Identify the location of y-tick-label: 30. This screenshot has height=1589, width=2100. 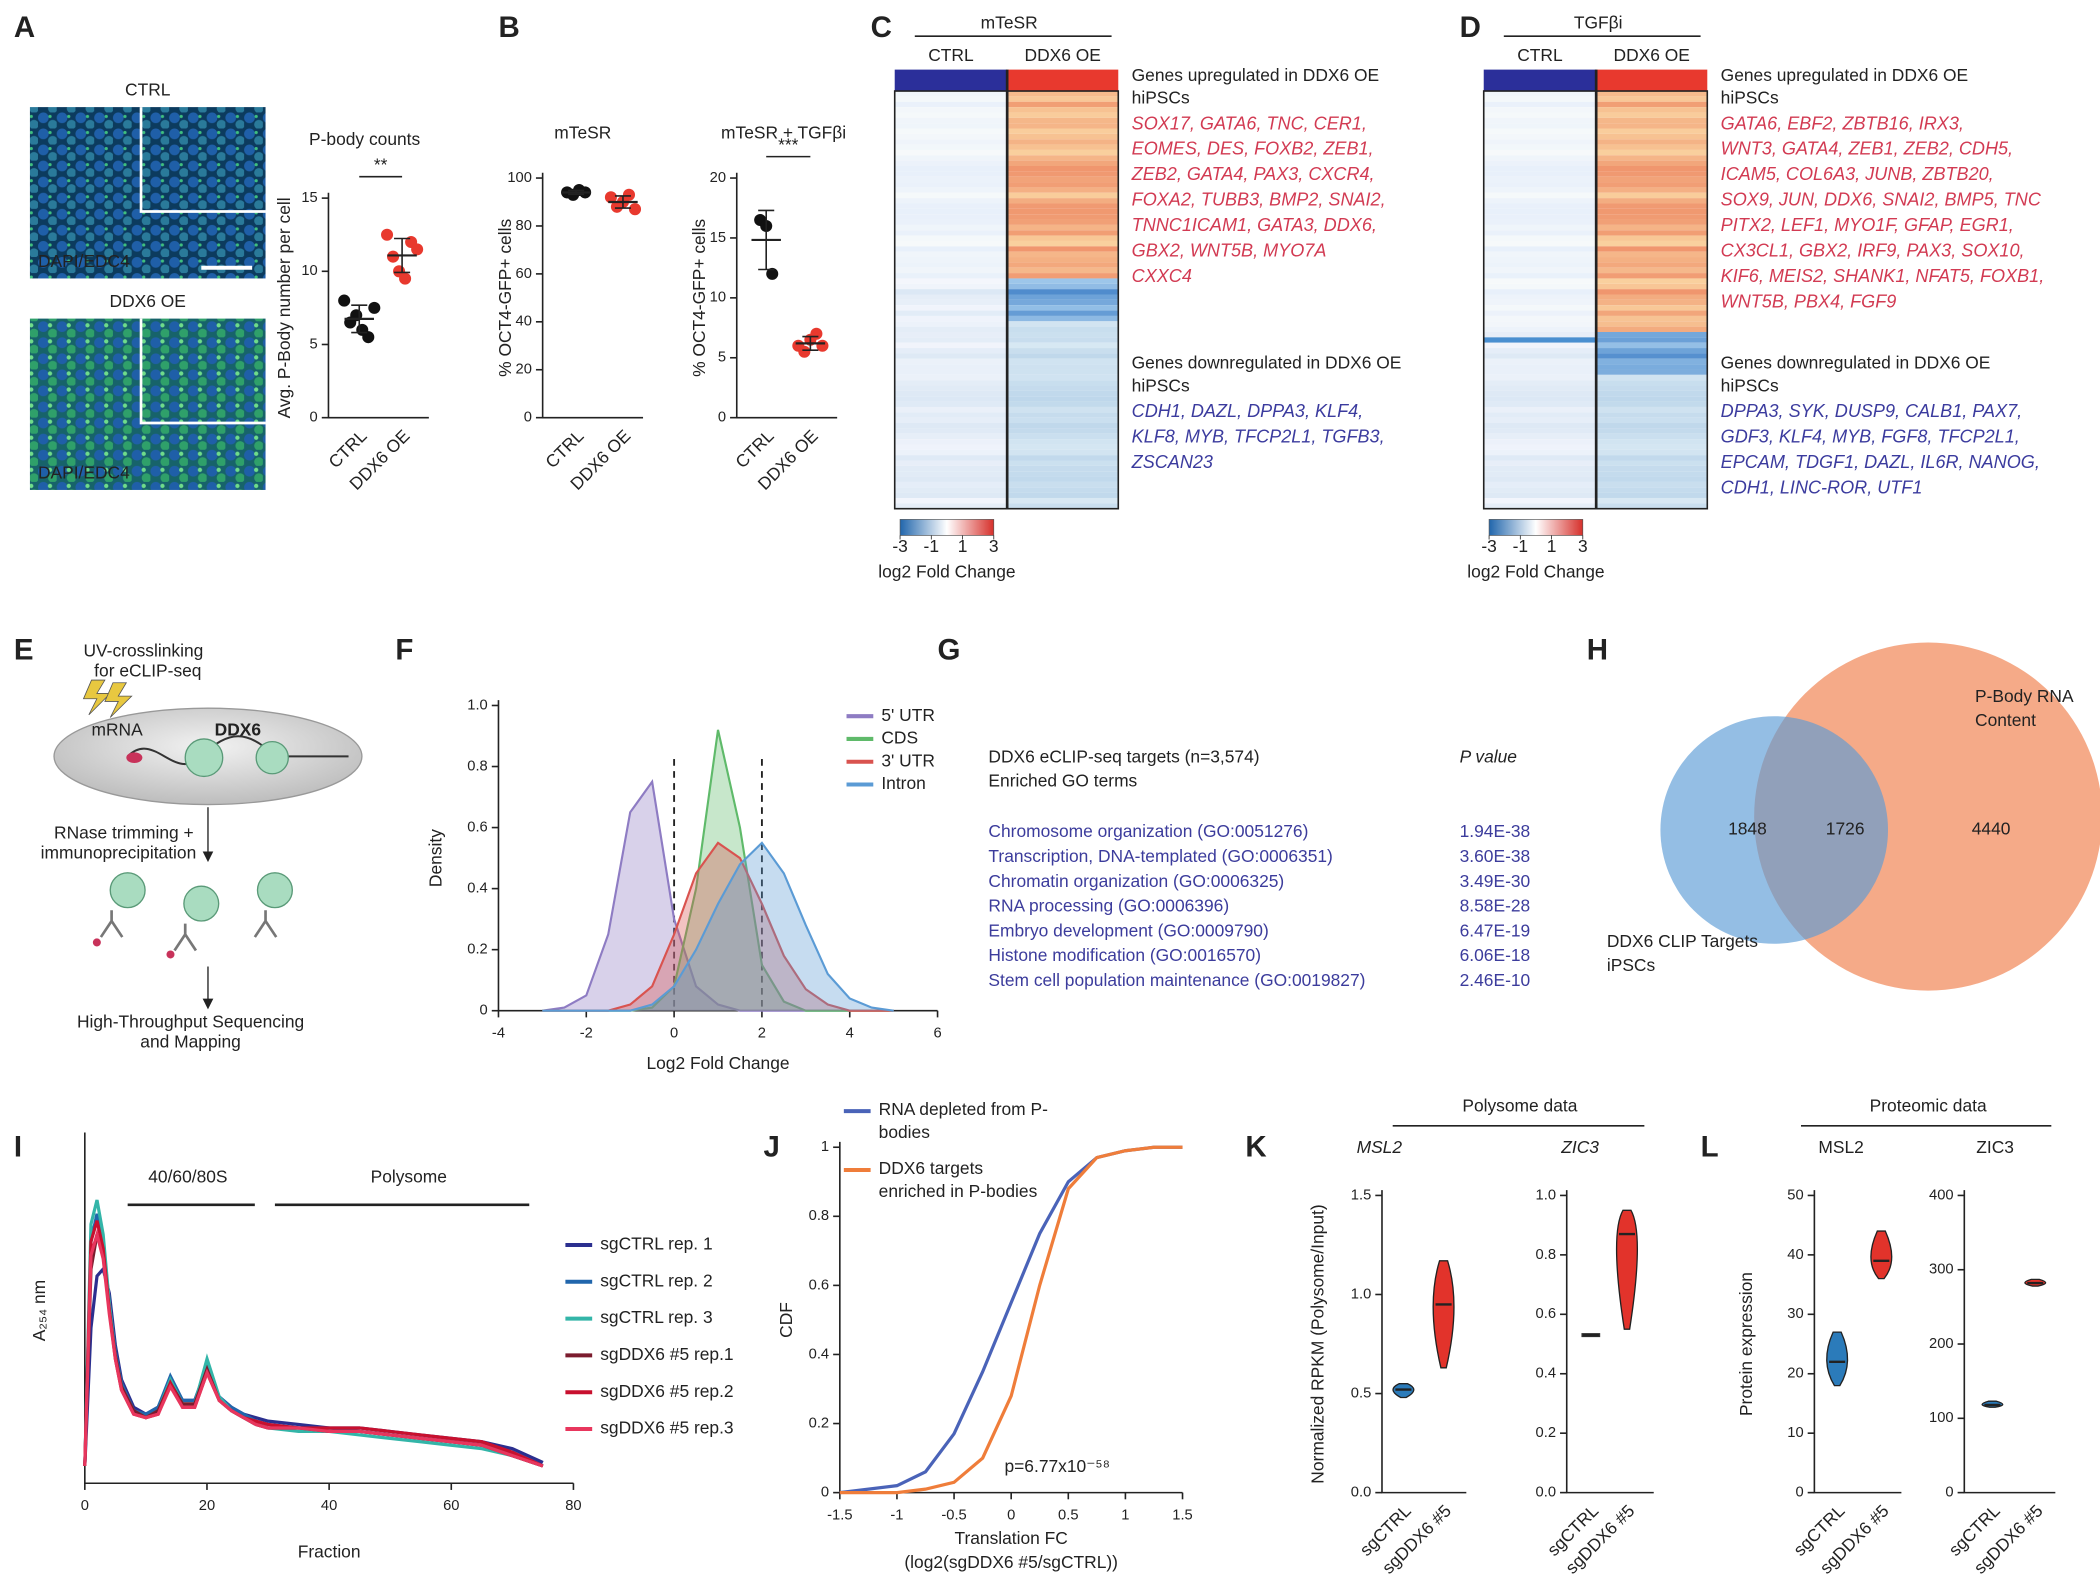
(1795, 1314).